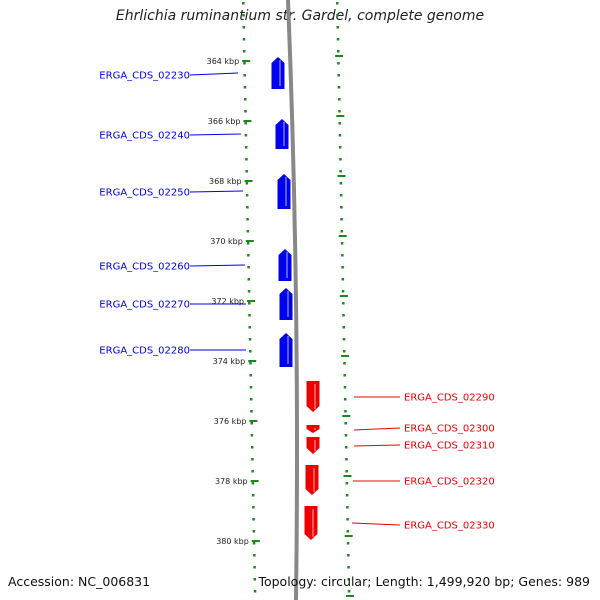  I want to click on gene-label: ERGA_CDS_02300, so click(449, 429).